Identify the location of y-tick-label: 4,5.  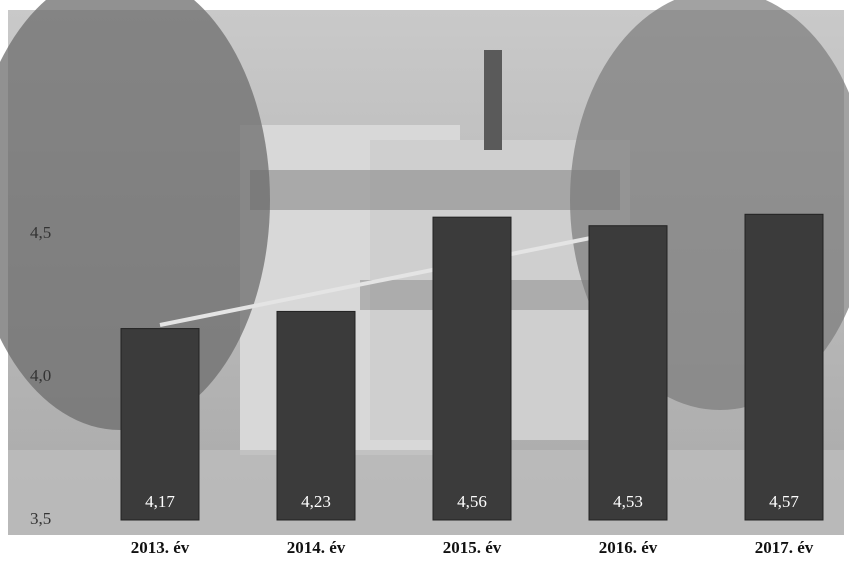
(40, 232).